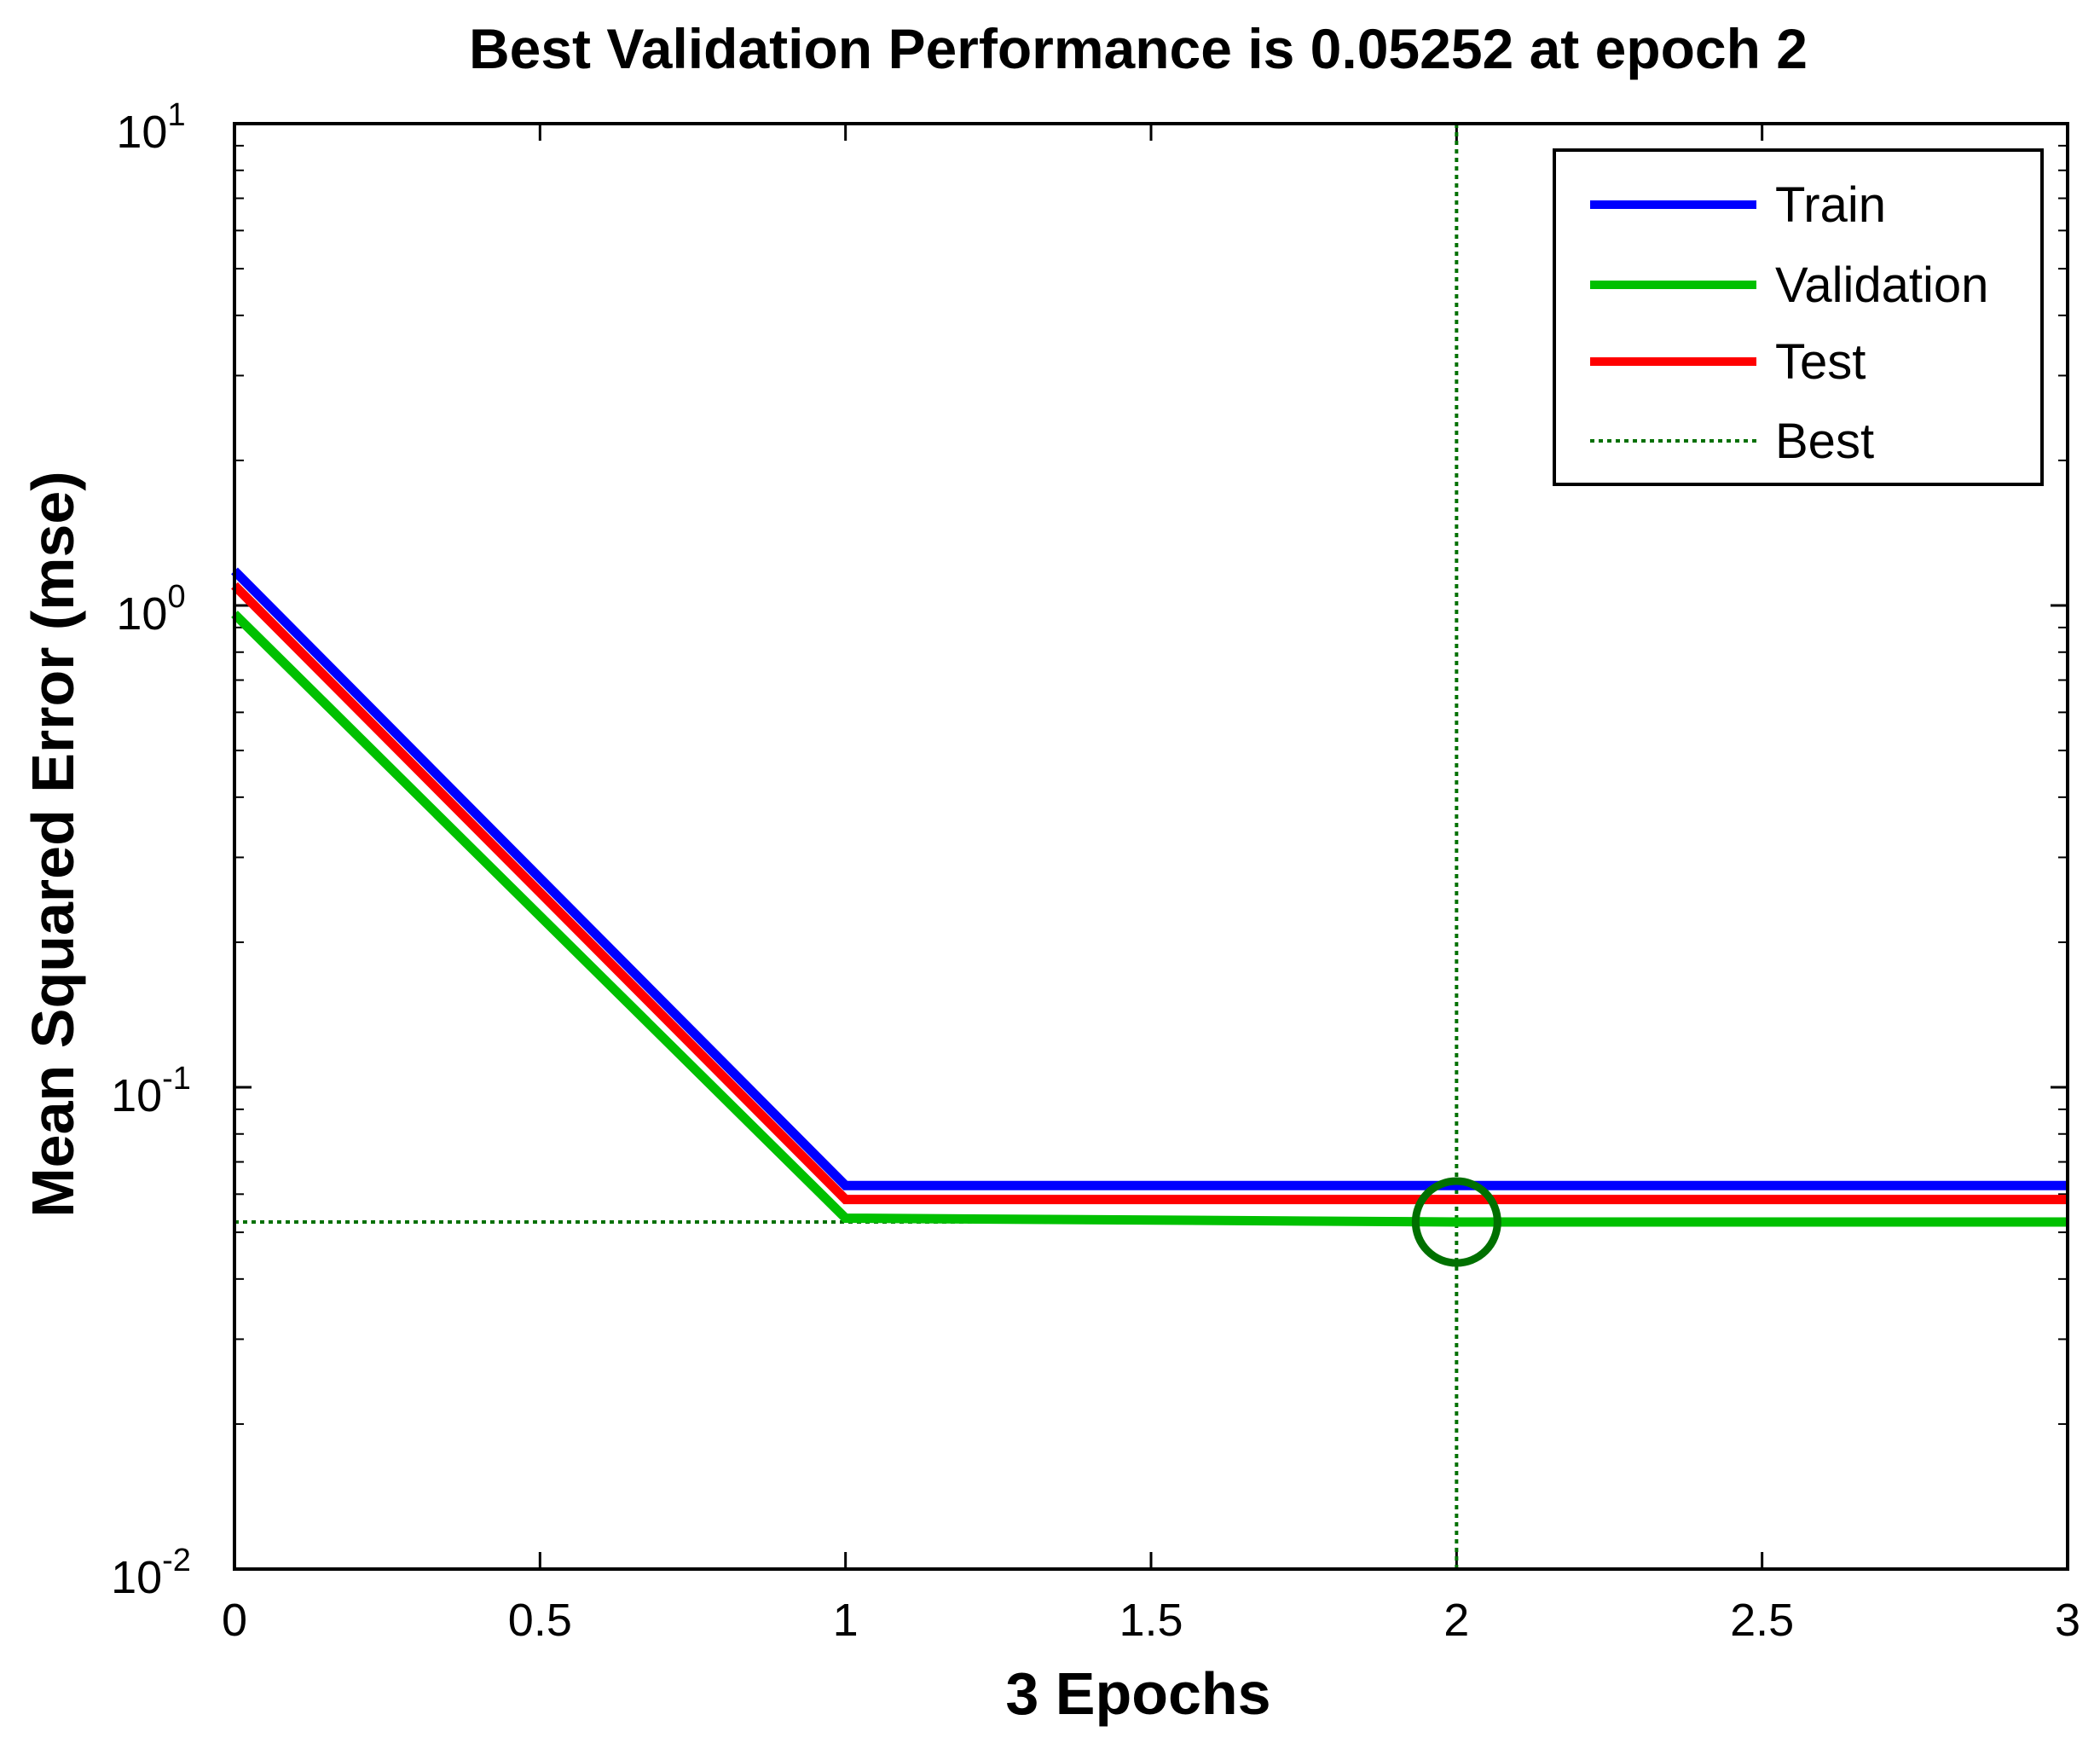 Image resolution: width=2100 pixels, height=1749 pixels. I want to click on y-tick-label: 10⁰, so click(150, 609).